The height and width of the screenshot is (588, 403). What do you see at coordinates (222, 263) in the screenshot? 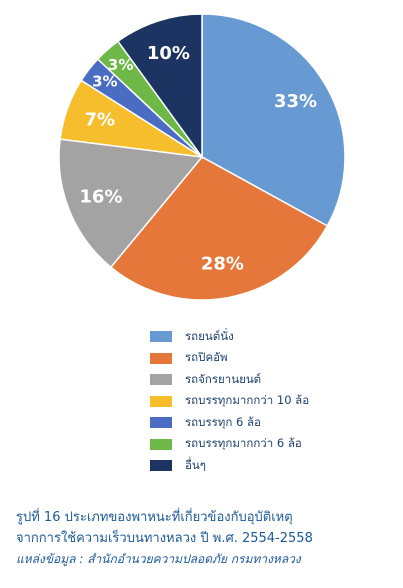
I see `slice-value-label: 28%` at bounding box center [222, 263].